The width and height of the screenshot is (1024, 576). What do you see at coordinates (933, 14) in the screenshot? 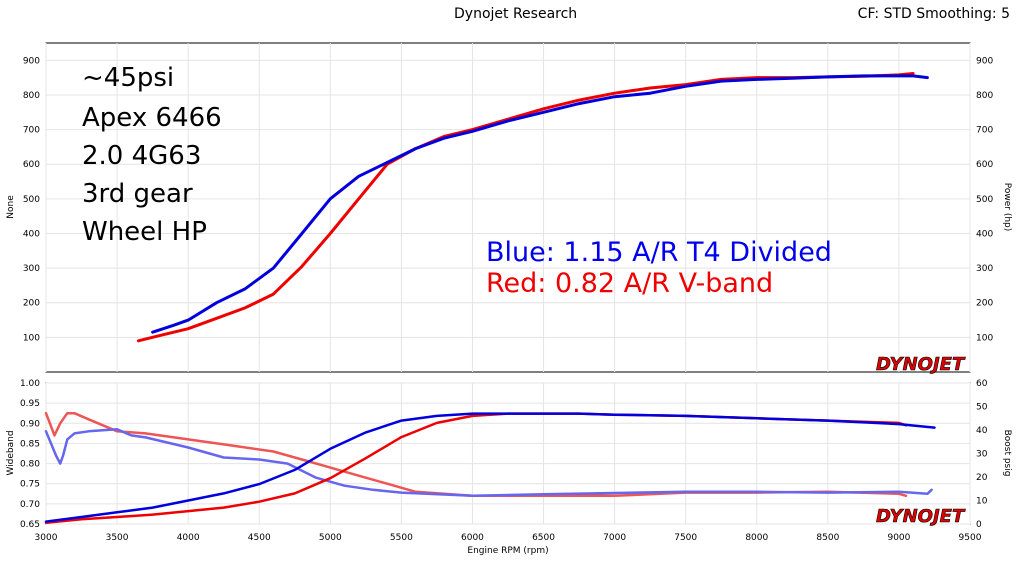
I see `chart-header-info: CF: STD Smoothing: 5` at bounding box center [933, 14].